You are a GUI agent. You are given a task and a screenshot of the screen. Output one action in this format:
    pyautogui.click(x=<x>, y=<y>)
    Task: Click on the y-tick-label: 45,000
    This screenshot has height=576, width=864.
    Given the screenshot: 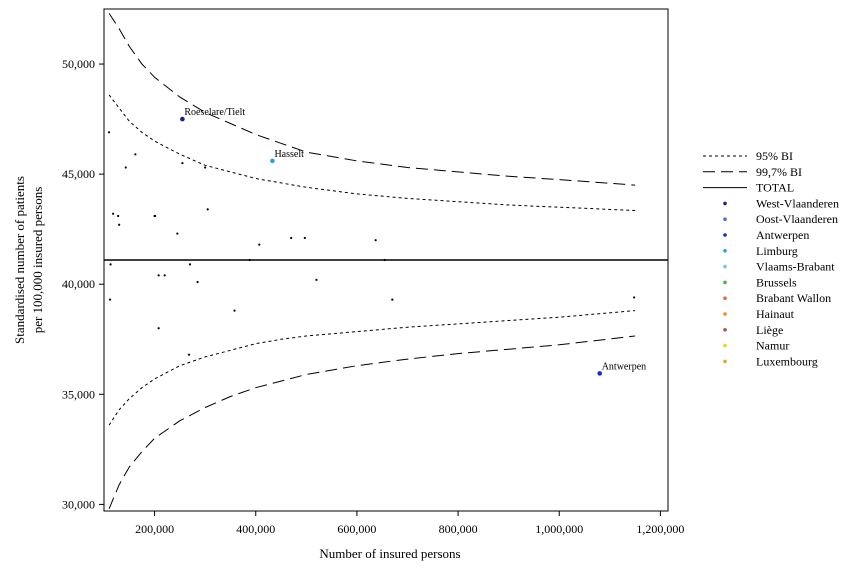 What is the action you would take?
    pyautogui.click(x=78, y=174)
    